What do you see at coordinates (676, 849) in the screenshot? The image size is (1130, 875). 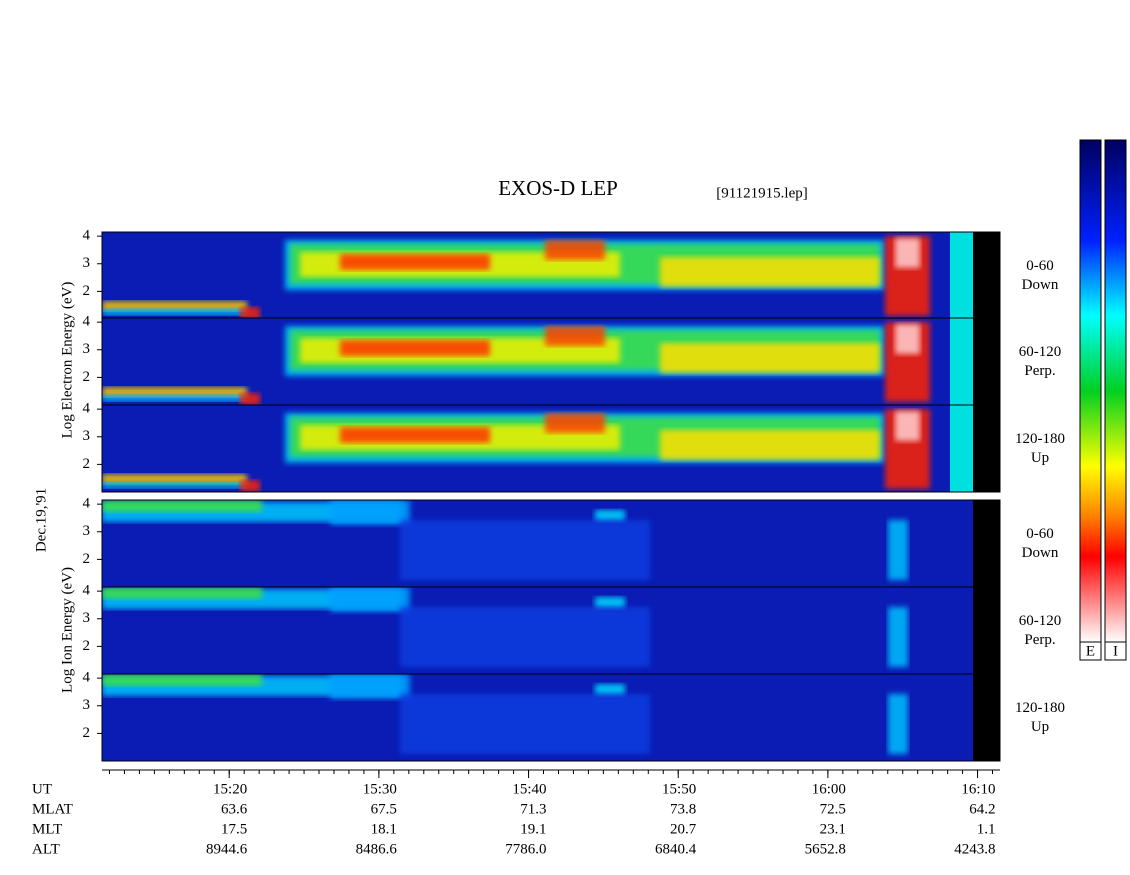 I see `ephemeris-value: 6840.4` at bounding box center [676, 849].